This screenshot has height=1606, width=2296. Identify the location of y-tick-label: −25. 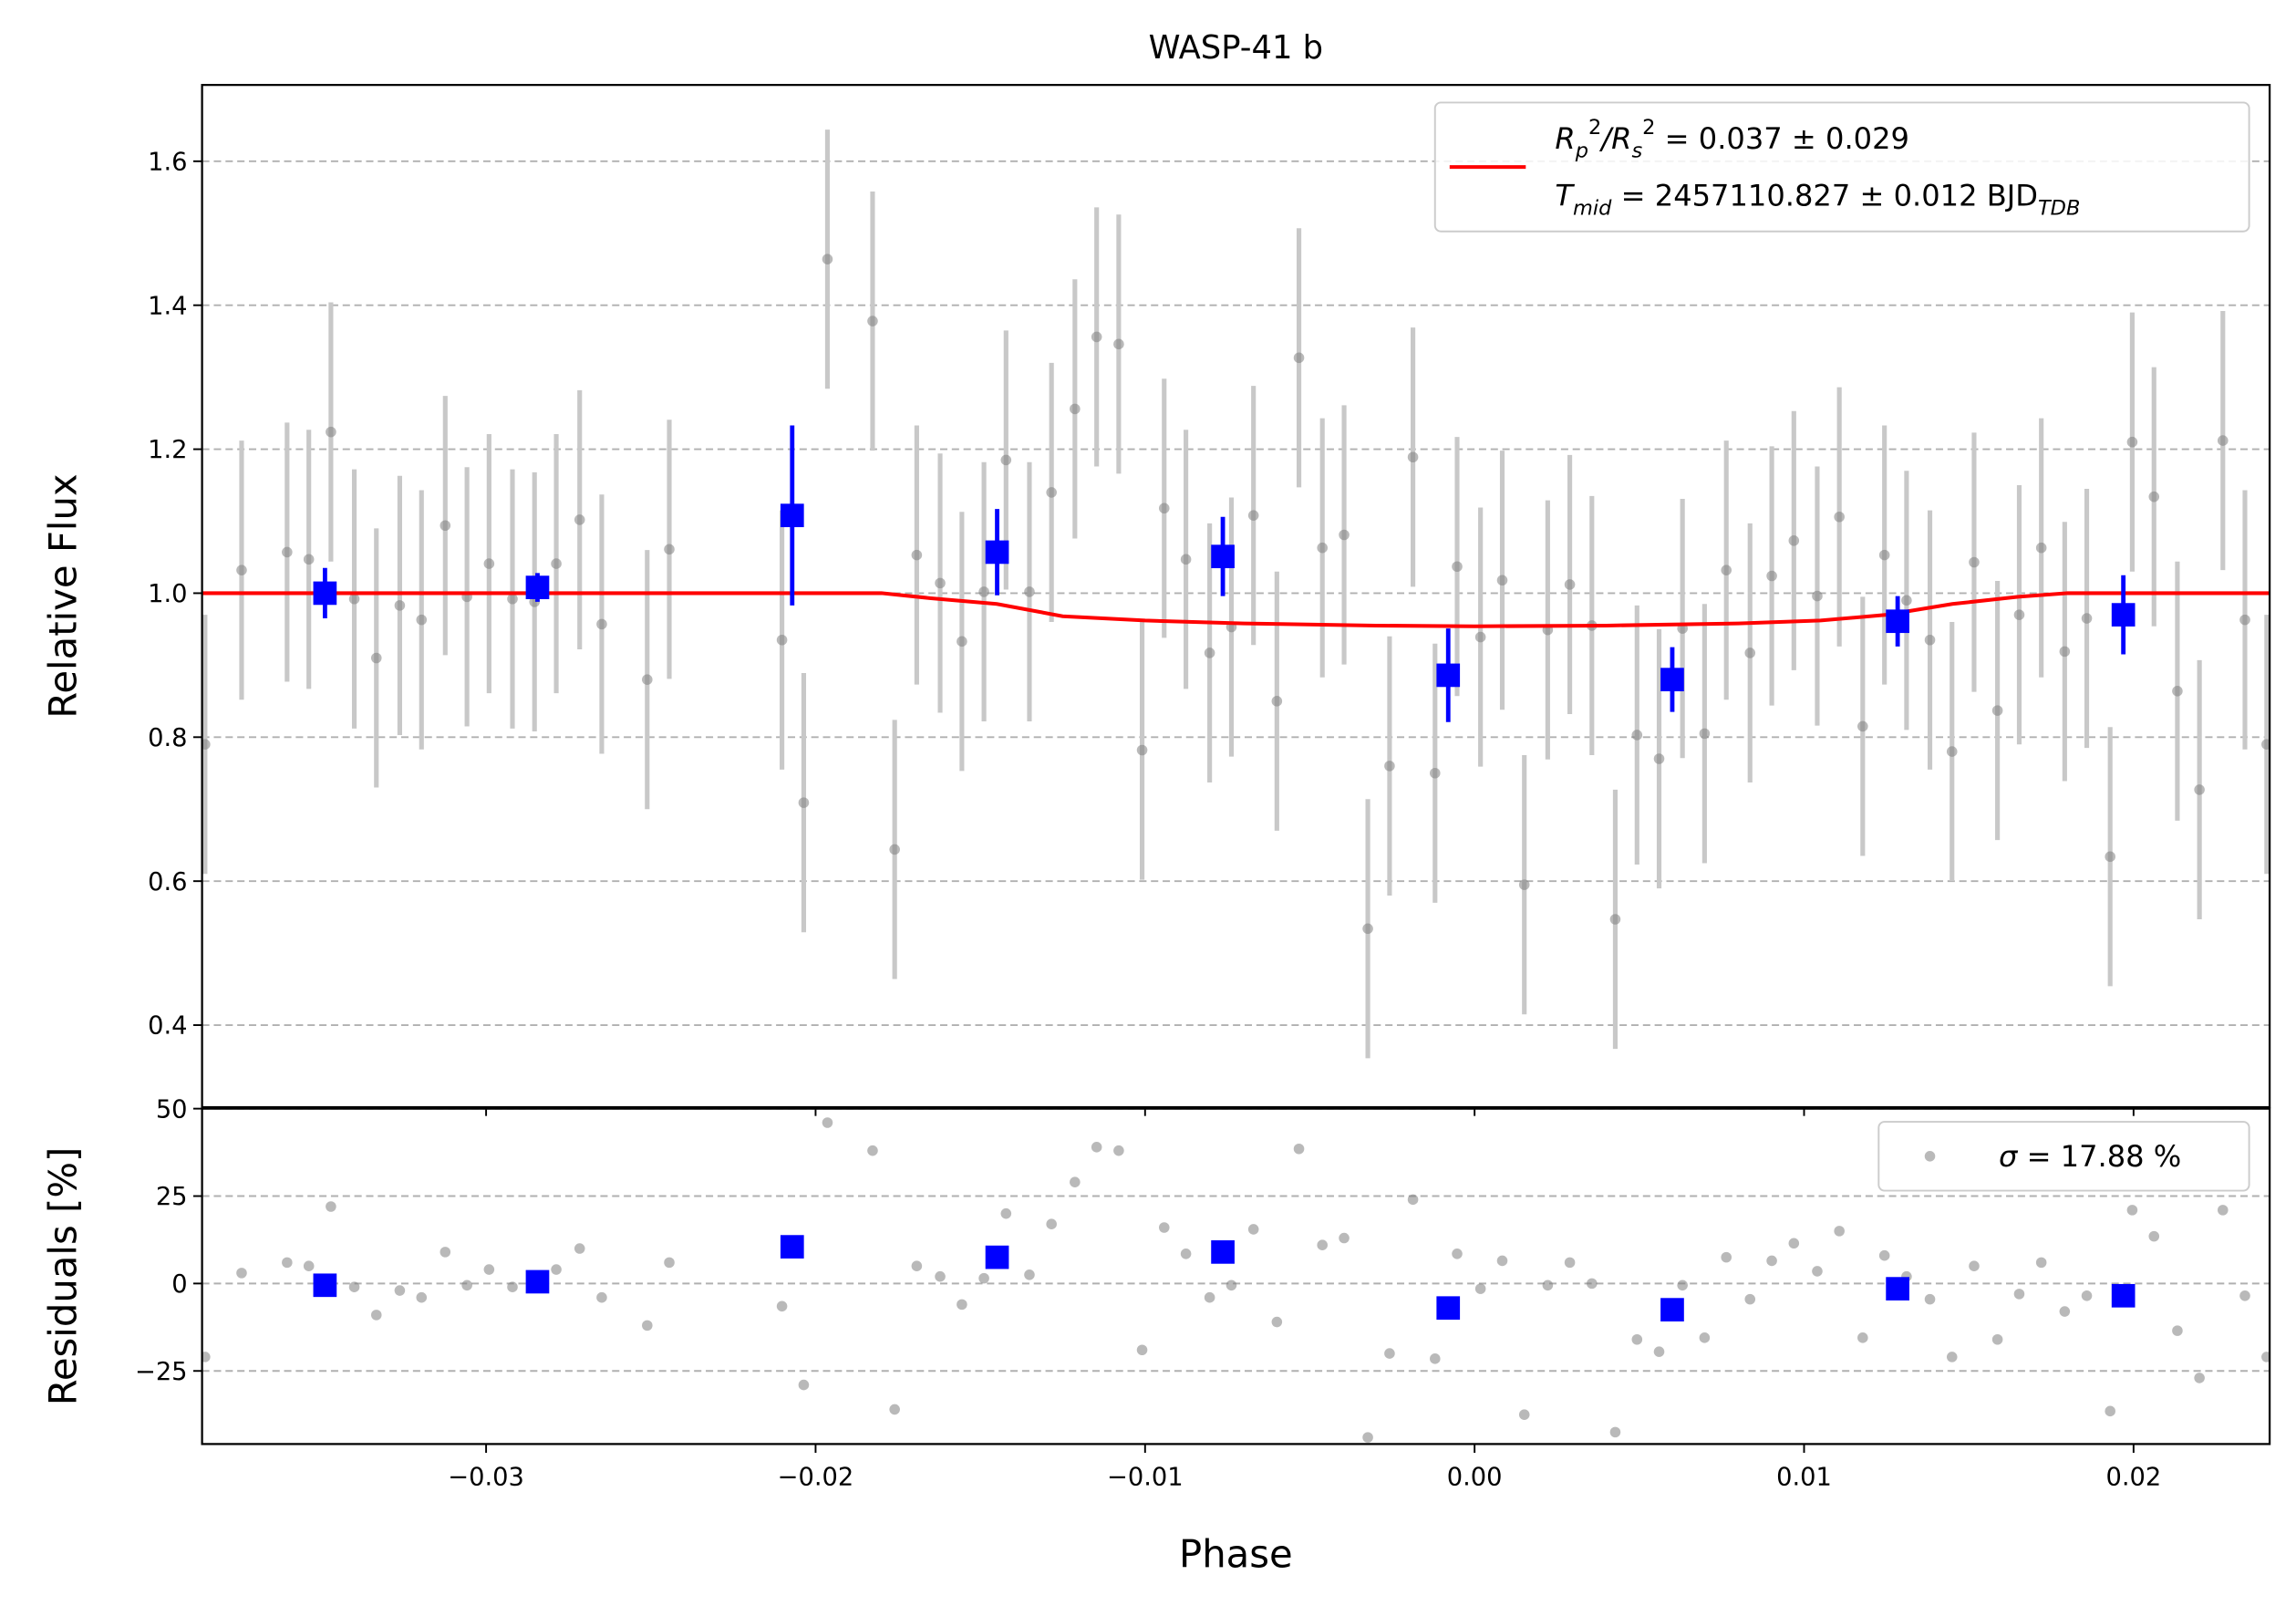
(161, 1372).